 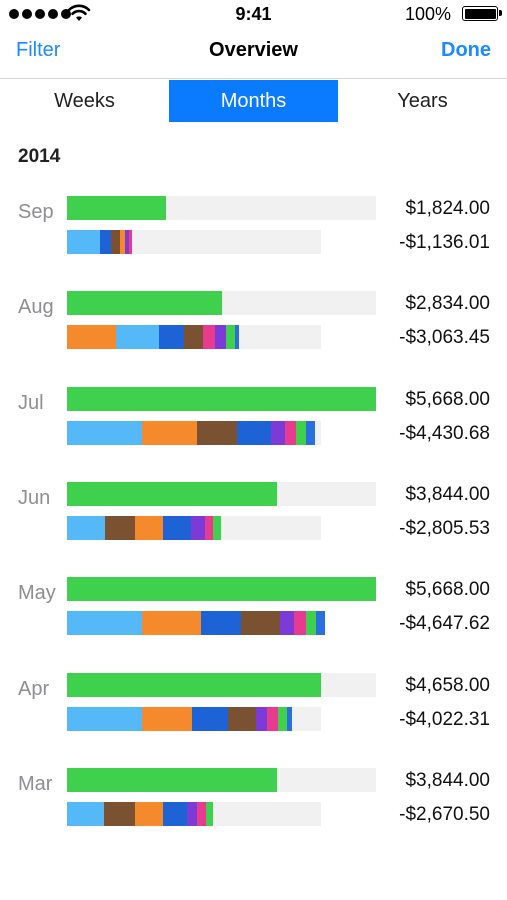 I want to click on period-segmented-control: Weeks Months Years, so click(x=253, y=101).